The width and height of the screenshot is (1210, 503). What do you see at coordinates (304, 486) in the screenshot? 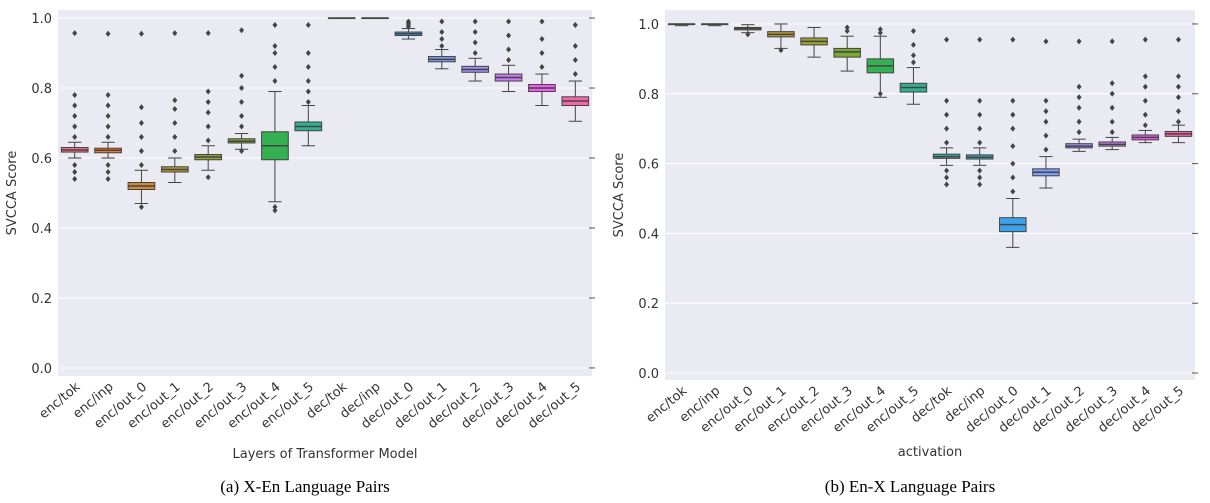
I see `caption: (a) X-En Language Pairs` at bounding box center [304, 486].